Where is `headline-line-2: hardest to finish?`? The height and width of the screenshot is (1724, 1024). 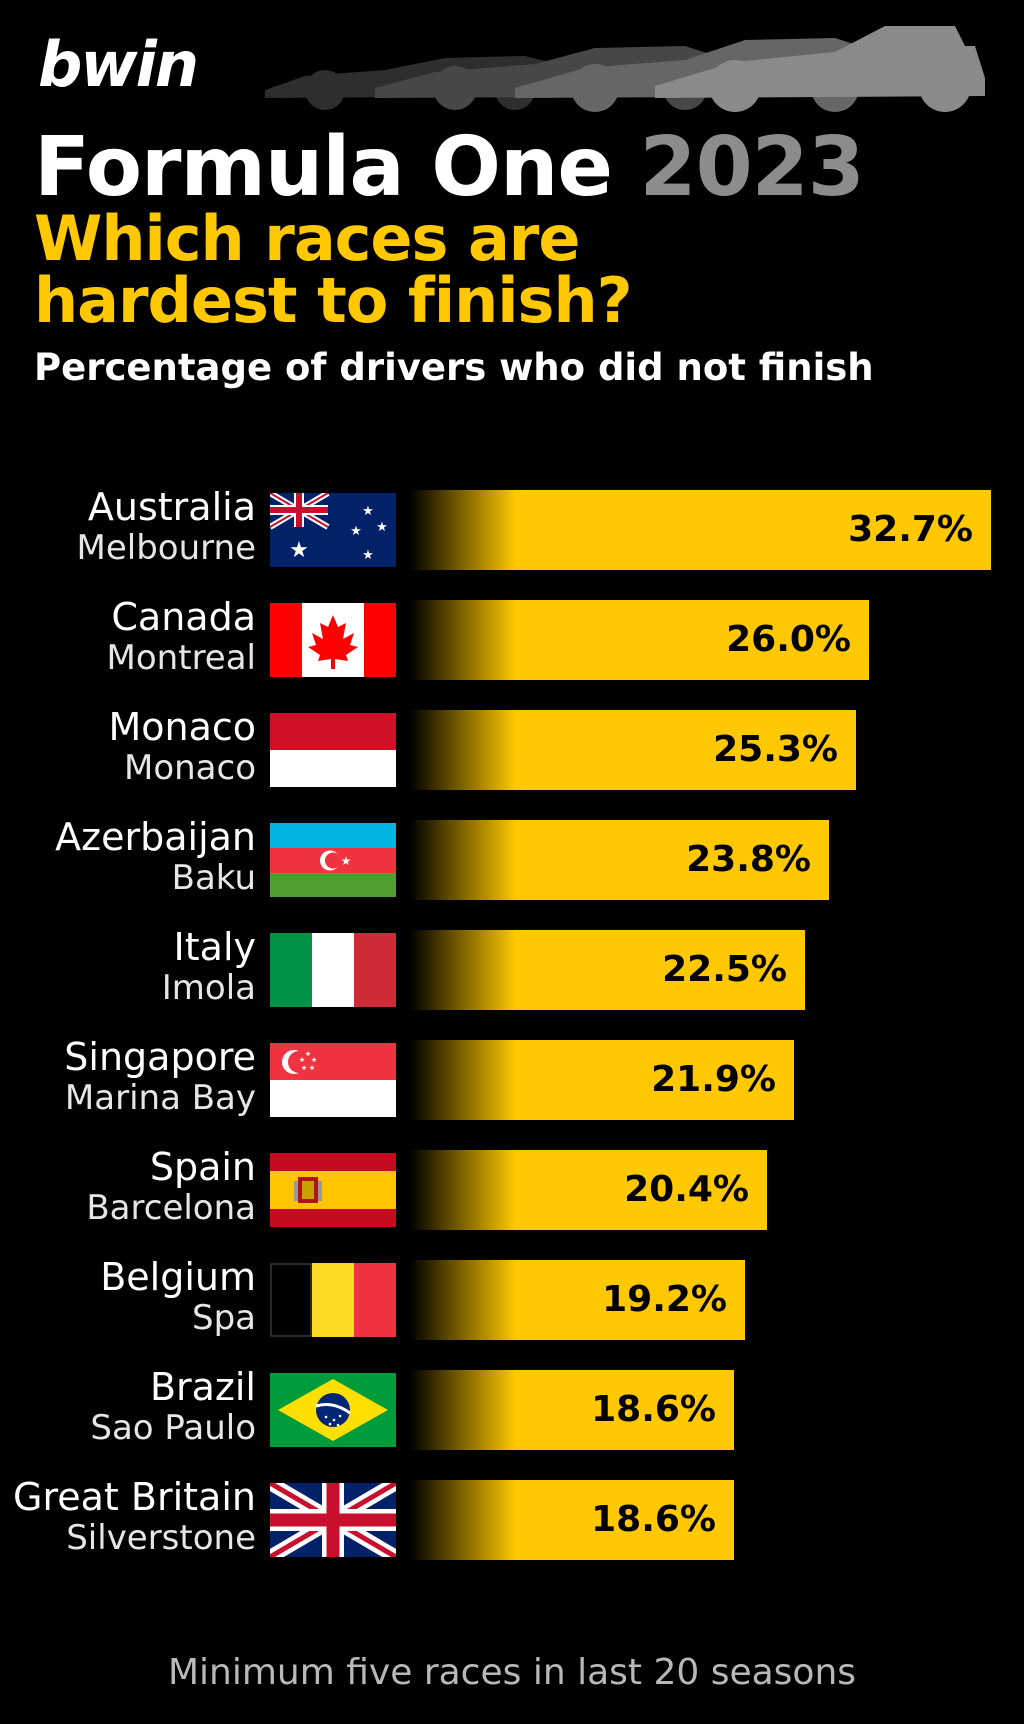
headline-line-2: hardest to finish? is located at coordinates (333, 300).